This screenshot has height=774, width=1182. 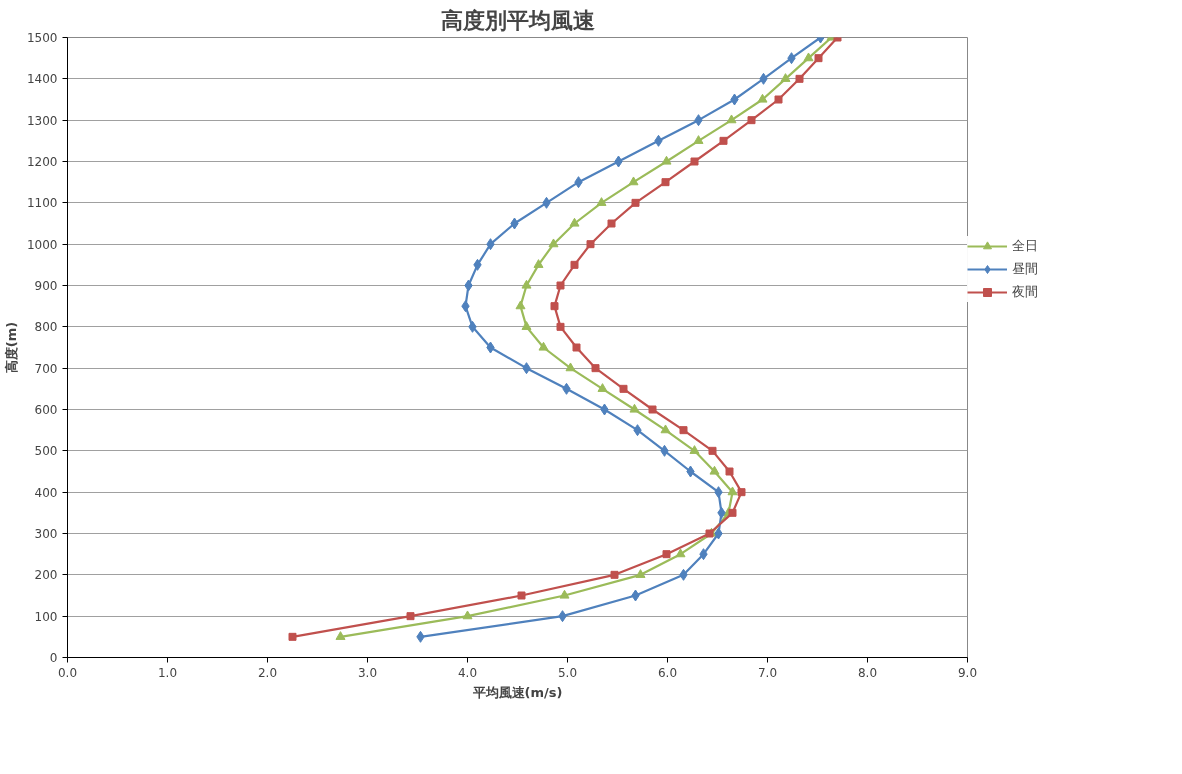 What do you see at coordinates (46, 451) in the screenshot?
I see `y-tick-label: 500` at bounding box center [46, 451].